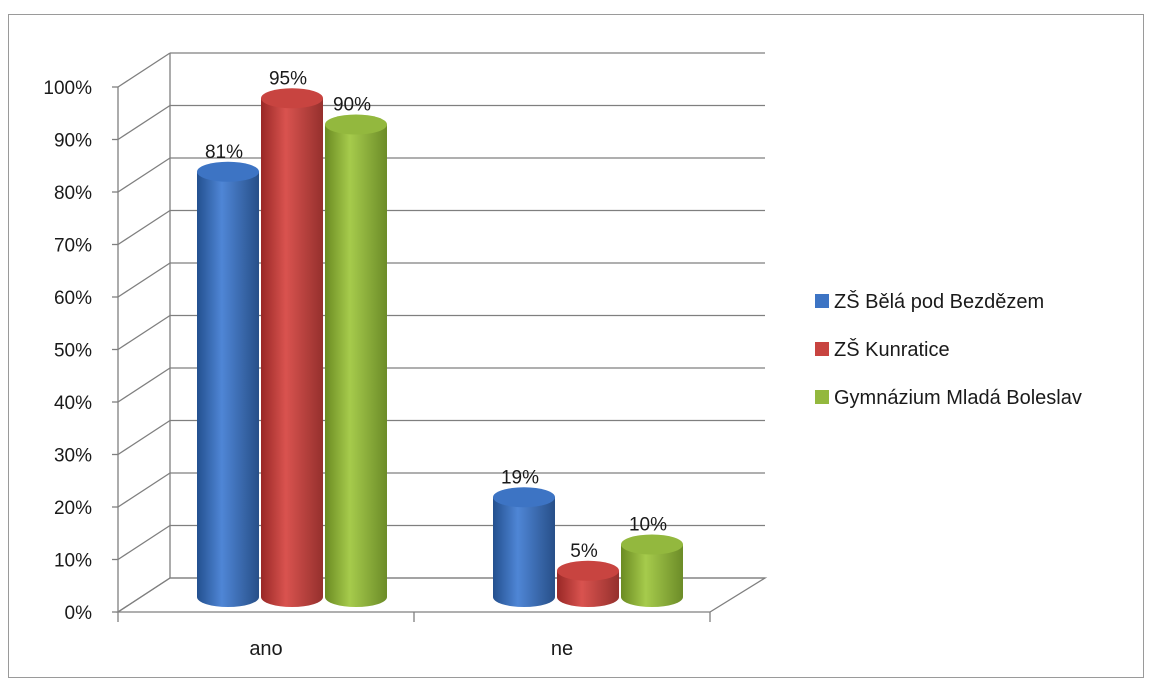 The width and height of the screenshot is (1151, 680). I want to click on legend-label: ZŠ Bělá pod Bezdězem, so click(939, 301).